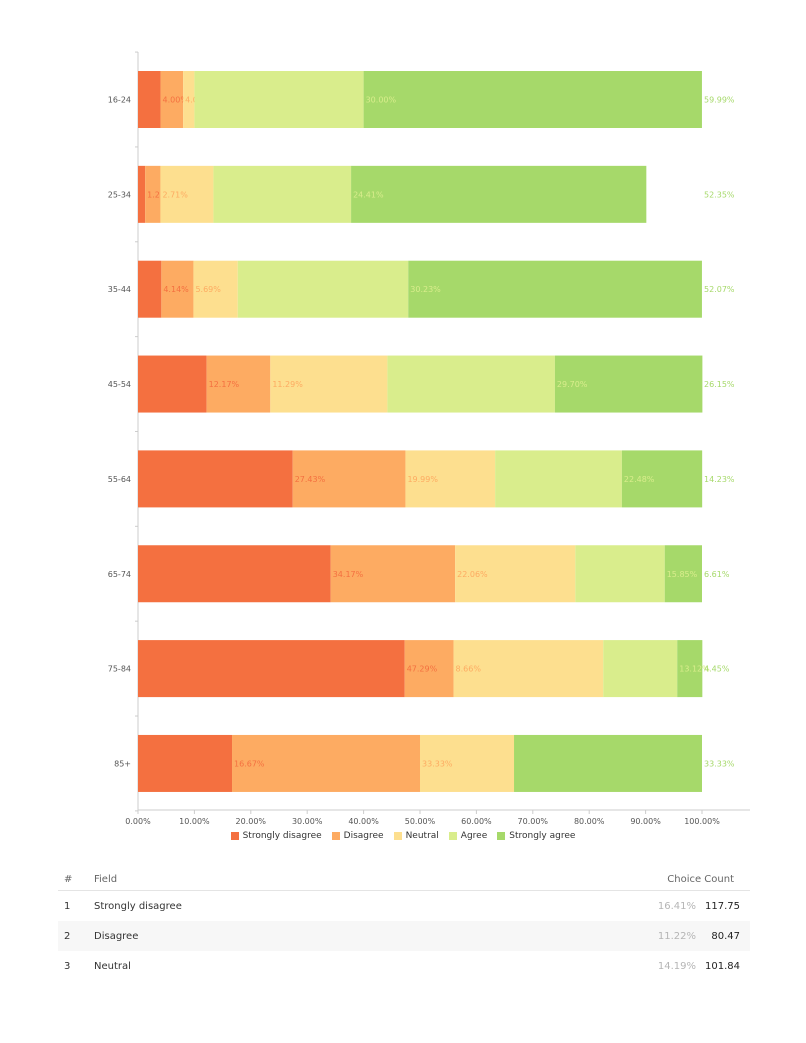  Describe the element at coordinates (368, 194) in the screenshot. I see `data-label: 24.41%` at that location.